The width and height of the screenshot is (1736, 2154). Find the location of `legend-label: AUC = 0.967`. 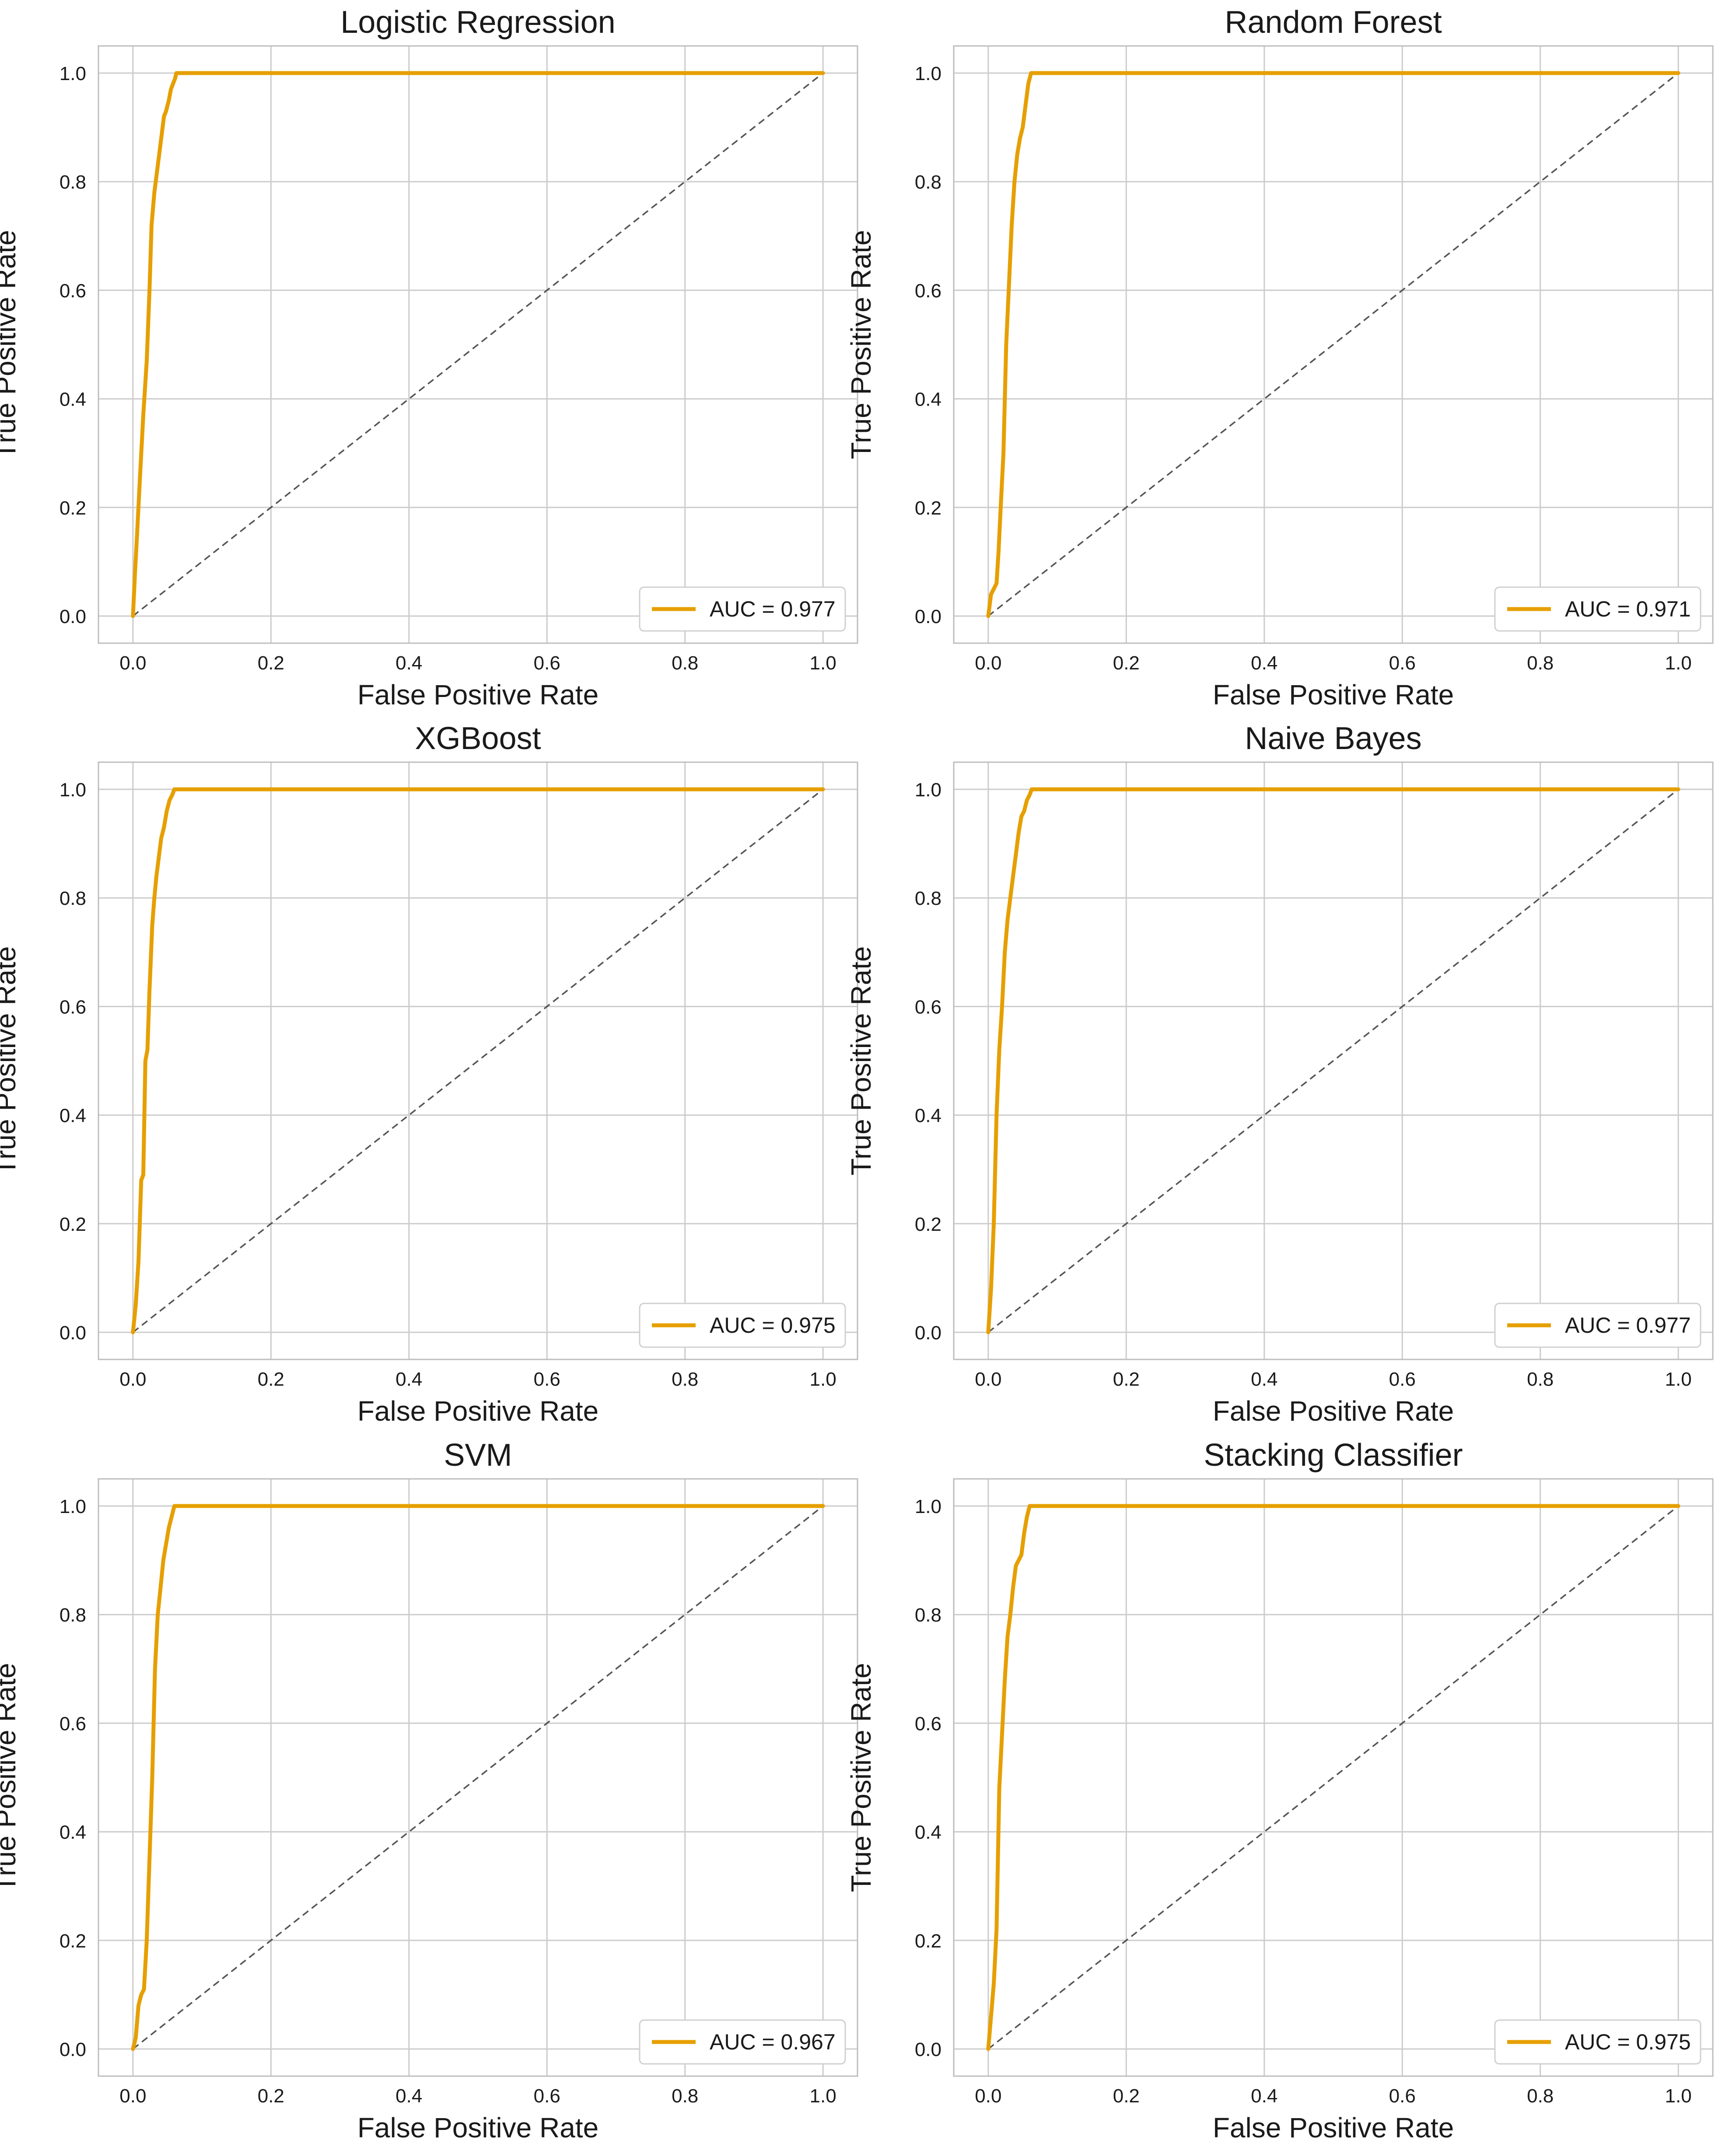

legend-label: AUC = 0.967 is located at coordinates (773, 2042).